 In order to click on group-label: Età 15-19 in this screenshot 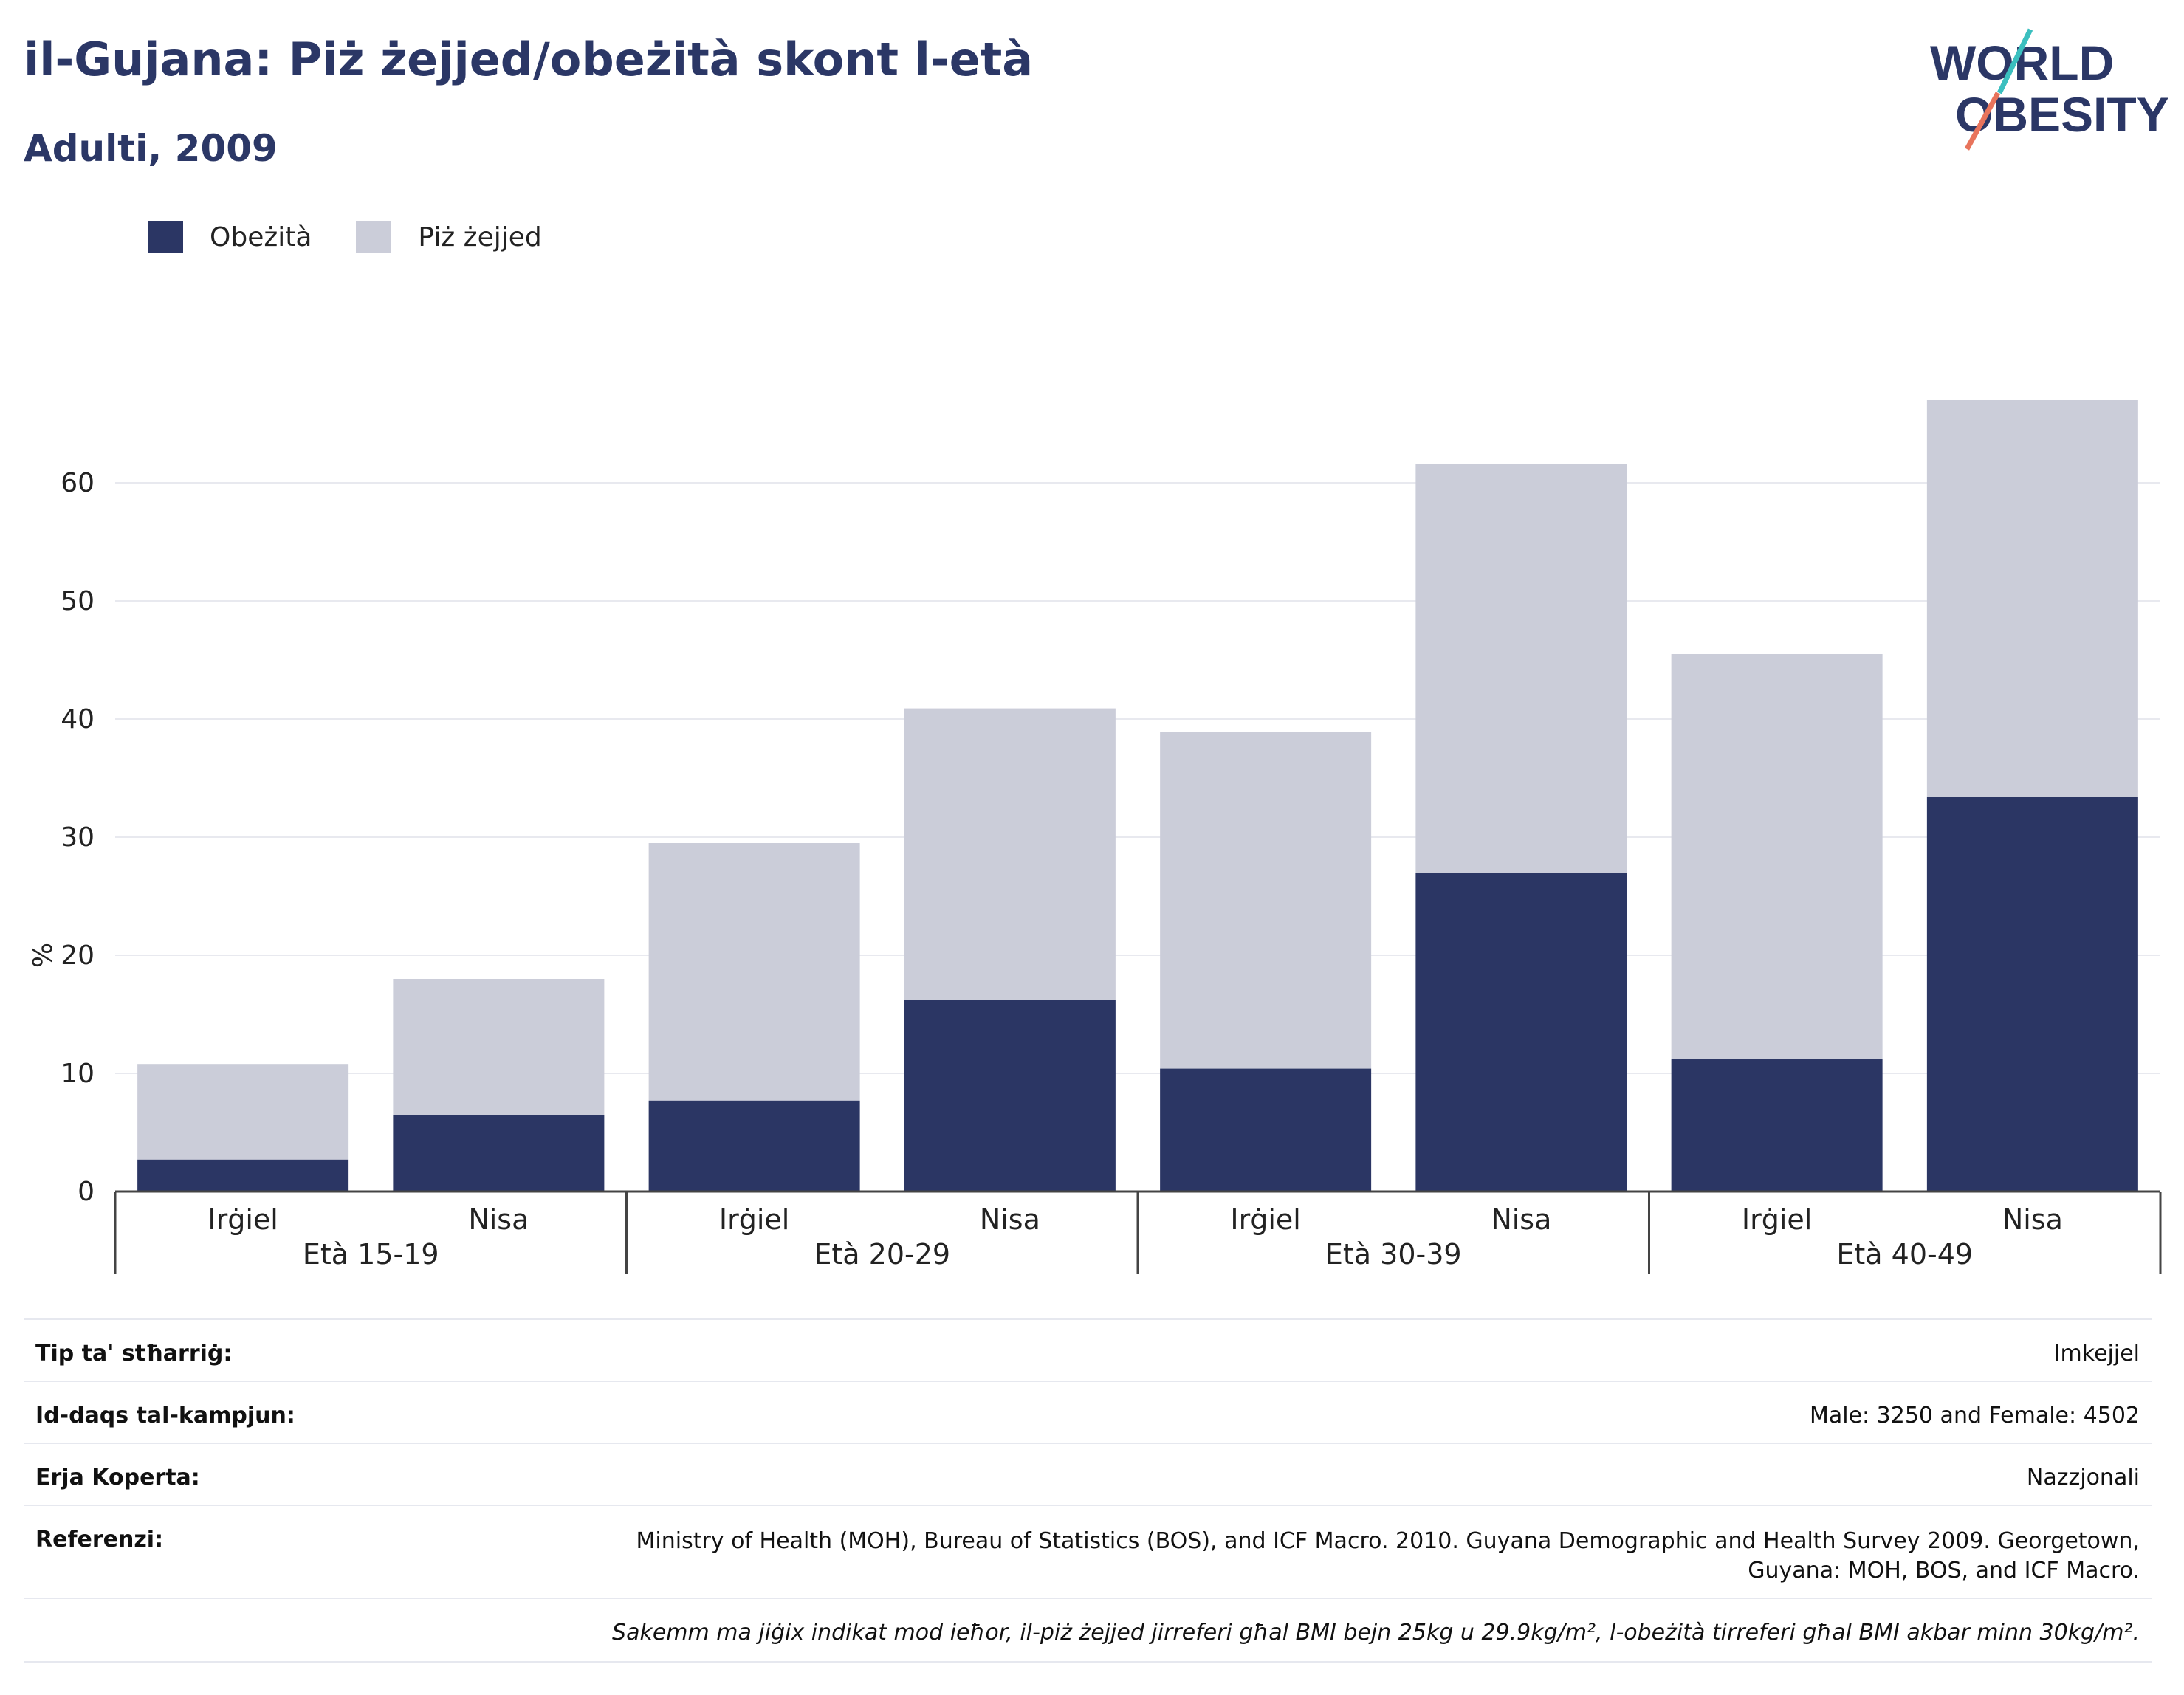, I will do `click(371, 1254)`.